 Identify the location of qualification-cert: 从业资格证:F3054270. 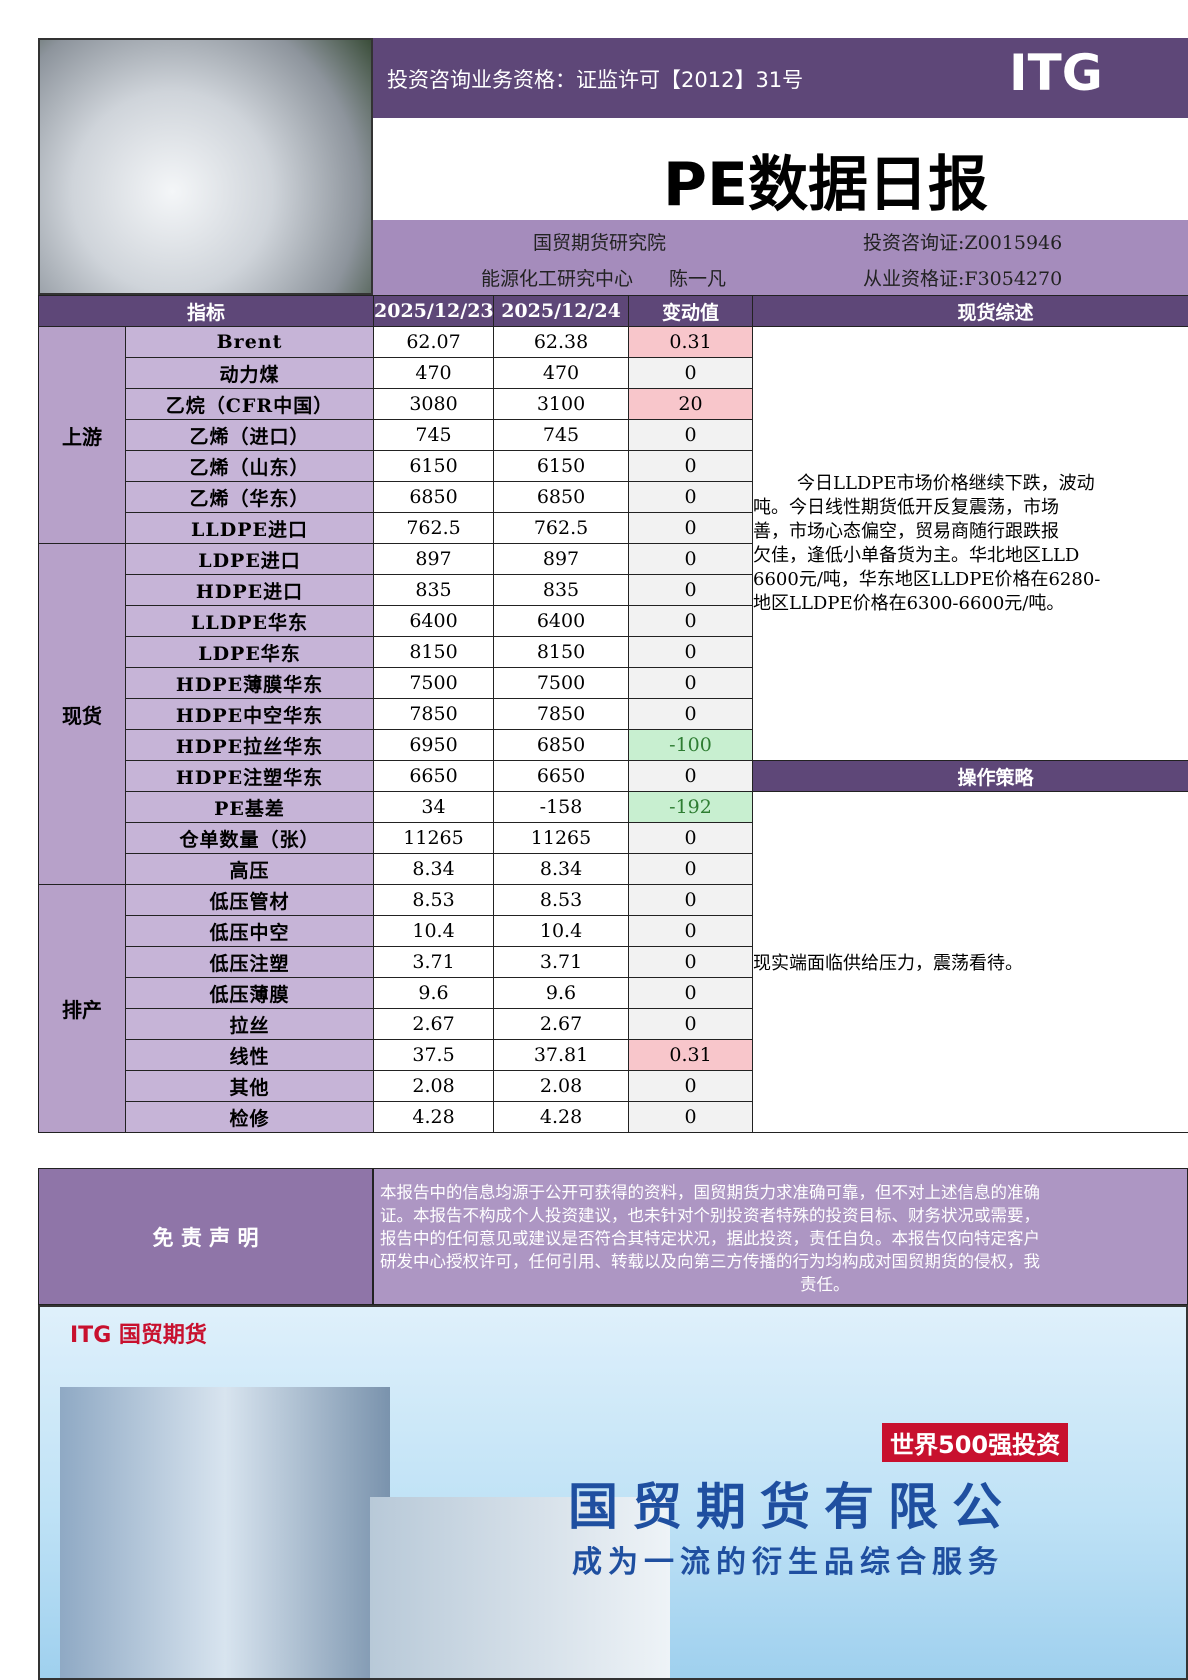
(963, 279).